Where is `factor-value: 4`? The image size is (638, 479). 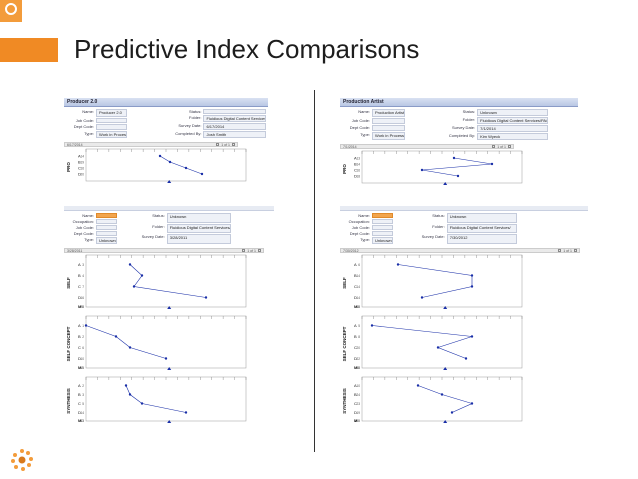
factor-value: 4 is located at coordinates (83, 276).